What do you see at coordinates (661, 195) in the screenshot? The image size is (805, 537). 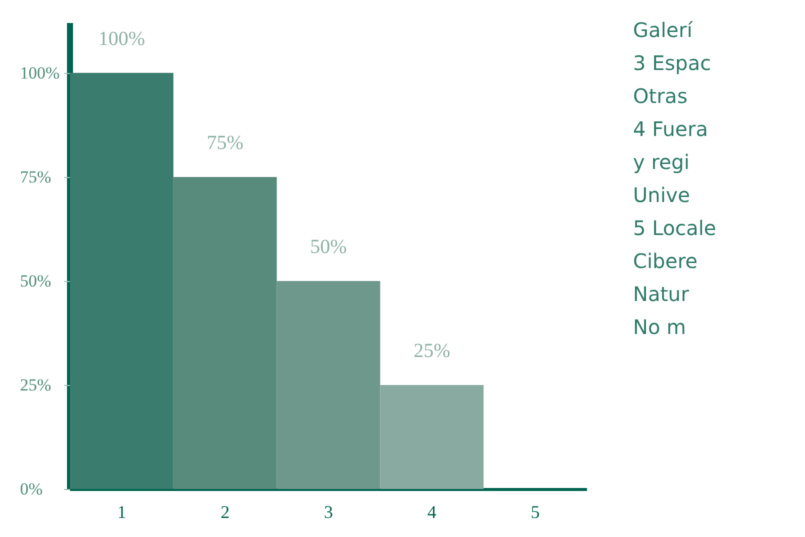 I see `text: Unive` at bounding box center [661, 195].